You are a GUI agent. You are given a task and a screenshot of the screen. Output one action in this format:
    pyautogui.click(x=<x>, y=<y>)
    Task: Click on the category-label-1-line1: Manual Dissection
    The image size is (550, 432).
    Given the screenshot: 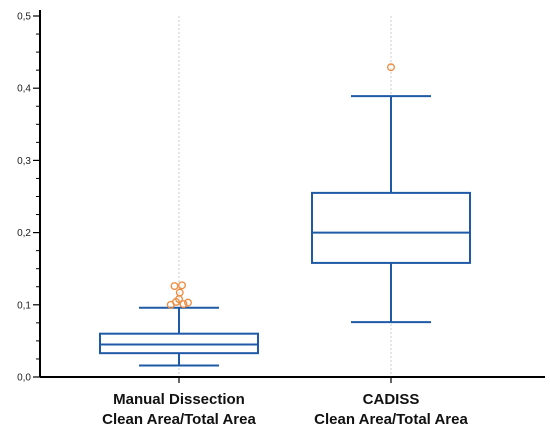 What is the action you would take?
    pyautogui.click(x=179, y=399)
    